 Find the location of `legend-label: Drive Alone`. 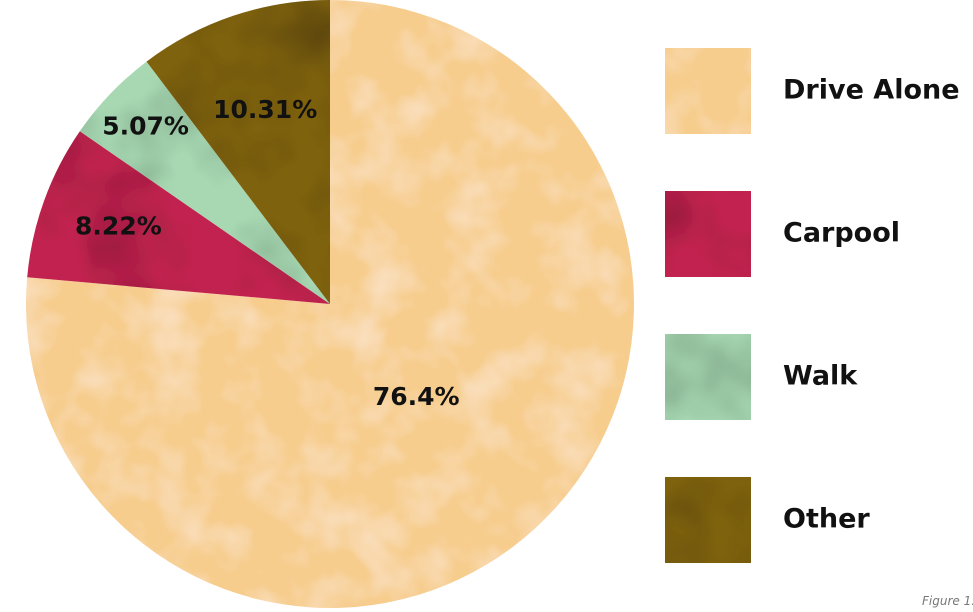

legend-label: Drive Alone is located at coordinates (871, 90).